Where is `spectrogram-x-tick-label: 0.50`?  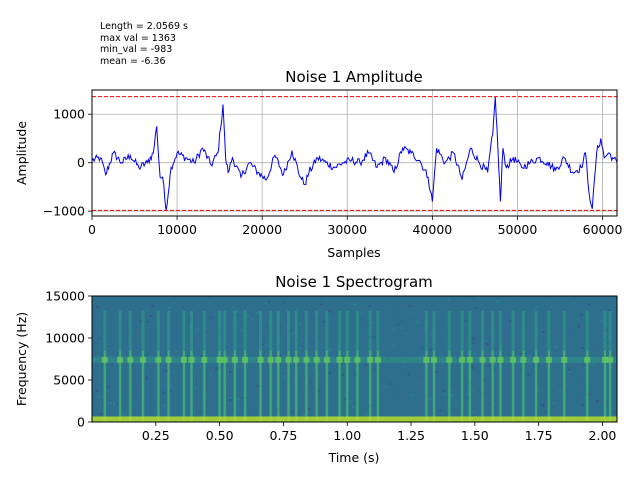 spectrogram-x-tick-label: 0.50 is located at coordinates (220, 435).